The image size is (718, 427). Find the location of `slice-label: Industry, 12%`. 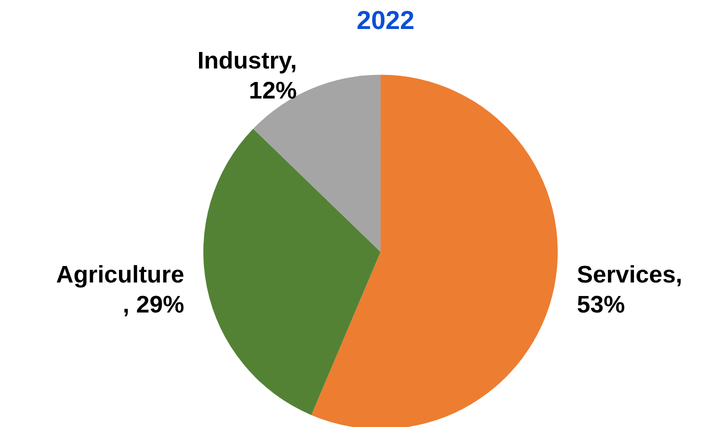

slice-label: Industry, 12% is located at coordinates (247, 75).